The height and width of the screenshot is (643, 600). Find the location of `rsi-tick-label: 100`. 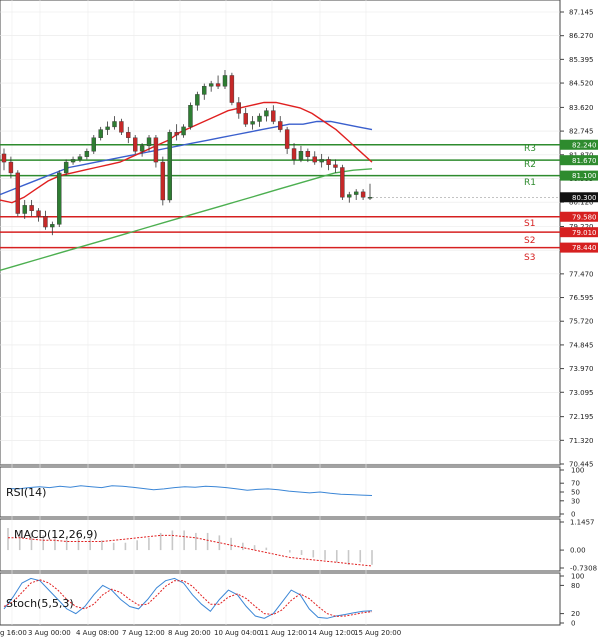

rsi-tick-label: 100 is located at coordinates (577, 471).